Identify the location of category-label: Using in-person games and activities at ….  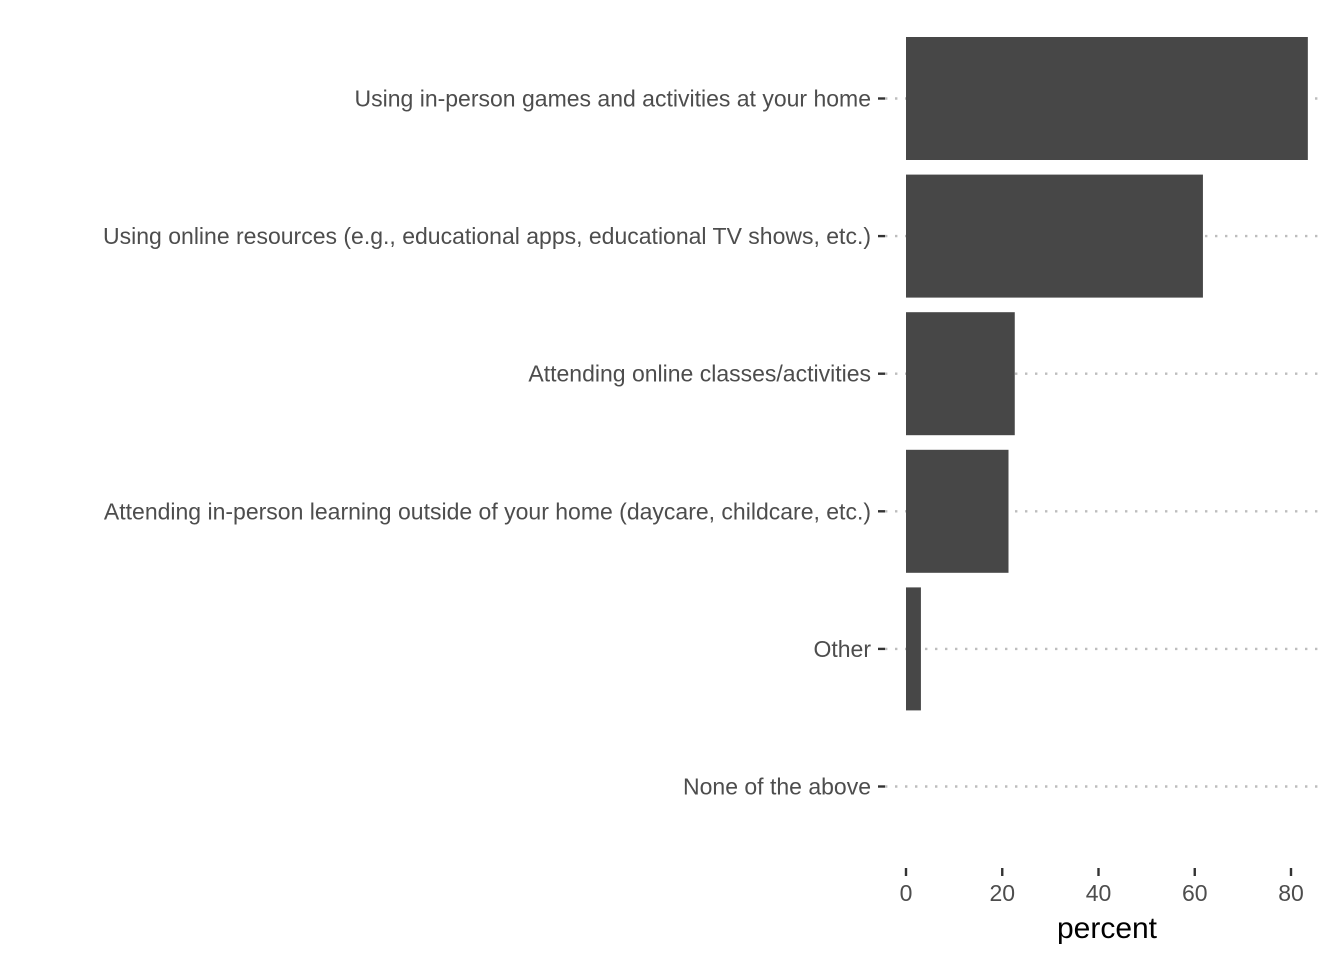
(613, 99).